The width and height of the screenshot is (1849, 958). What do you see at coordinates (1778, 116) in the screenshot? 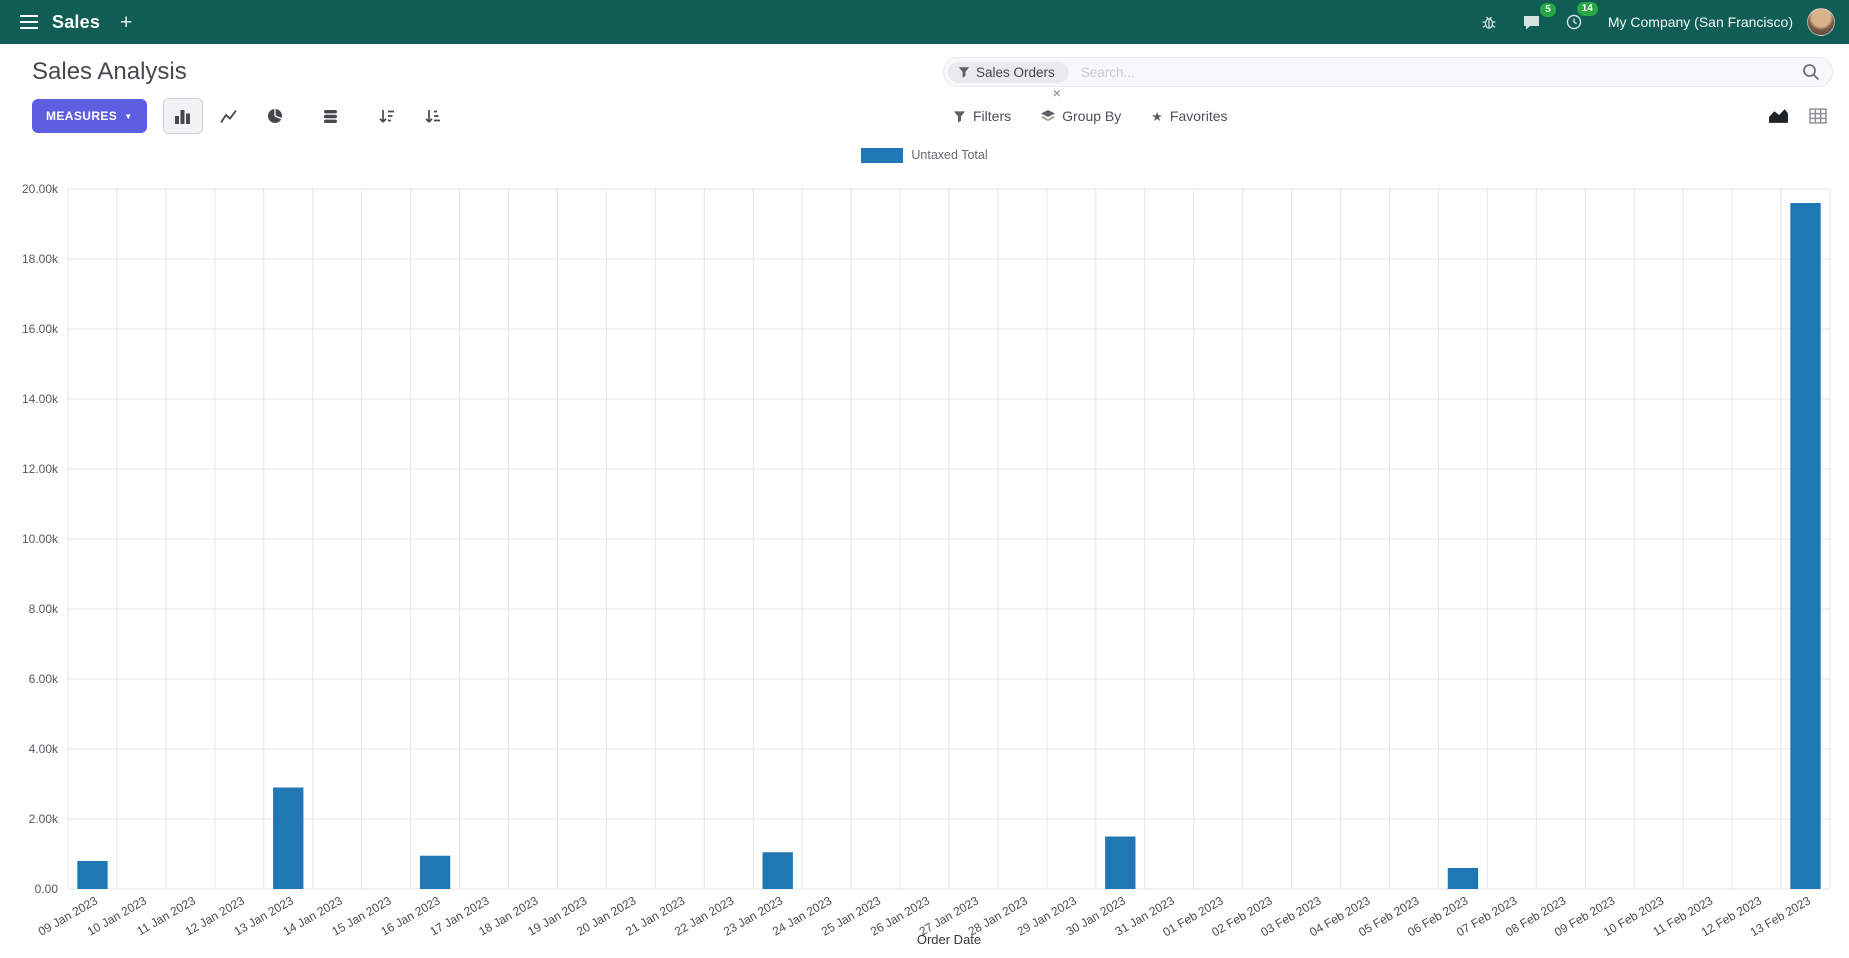
I see `graph-view-button` at bounding box center [1778, 116].